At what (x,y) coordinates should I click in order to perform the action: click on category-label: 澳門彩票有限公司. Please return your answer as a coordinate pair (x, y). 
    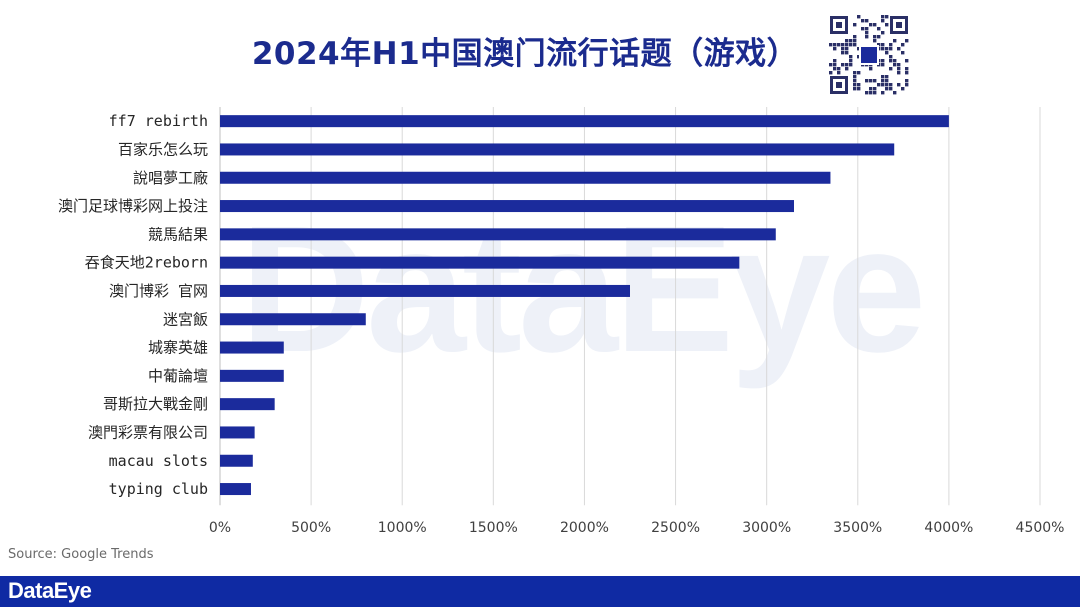
    Looking at the image, I should click on (148, 432).